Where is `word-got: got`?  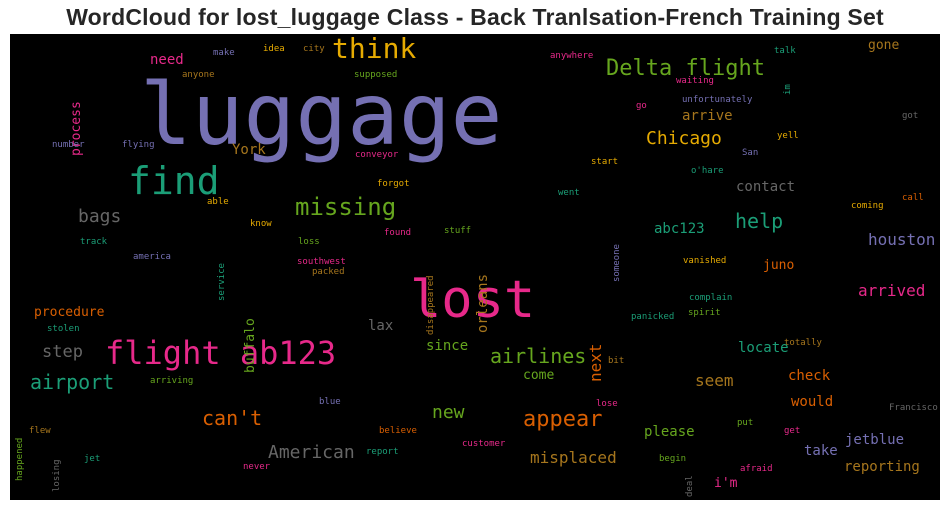 word-got: got is located at coordinates (910, 116).